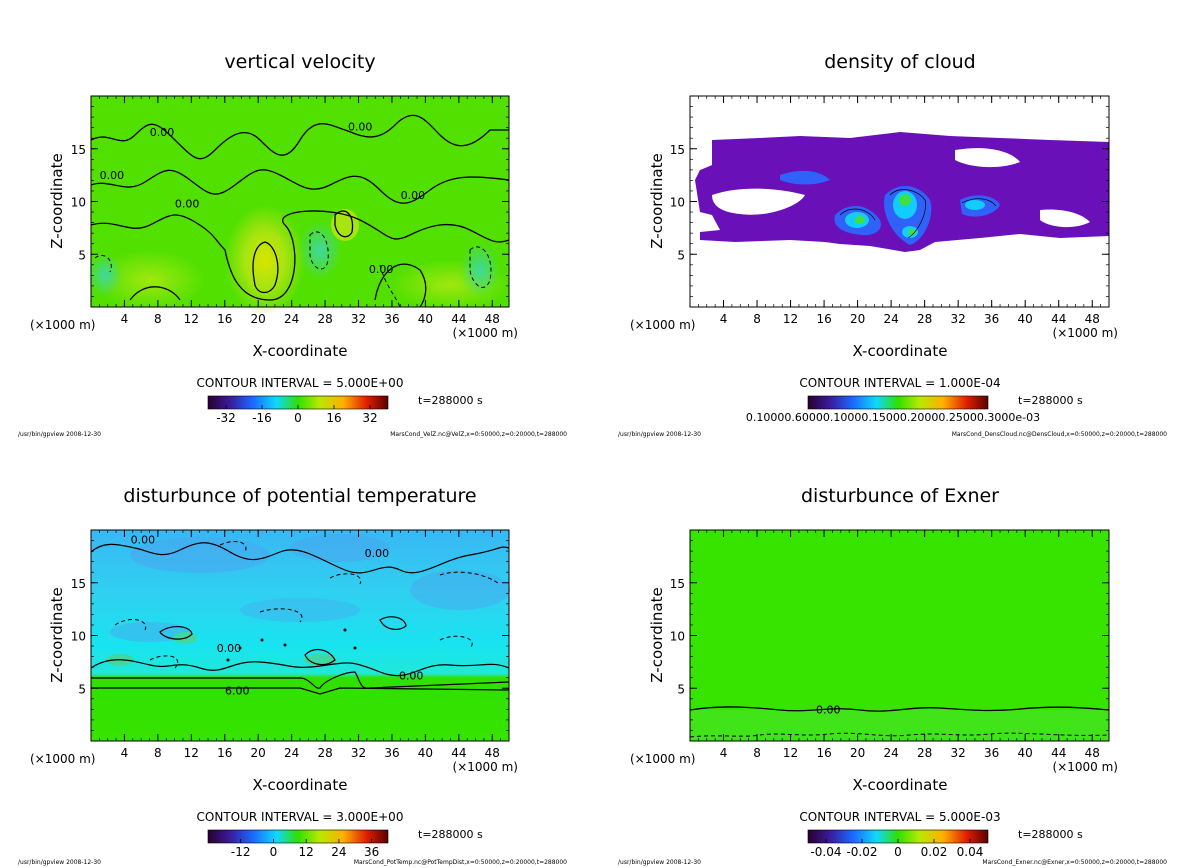  I want to click on colorbar: -32 -16 0 16 32, so click(298, 410).